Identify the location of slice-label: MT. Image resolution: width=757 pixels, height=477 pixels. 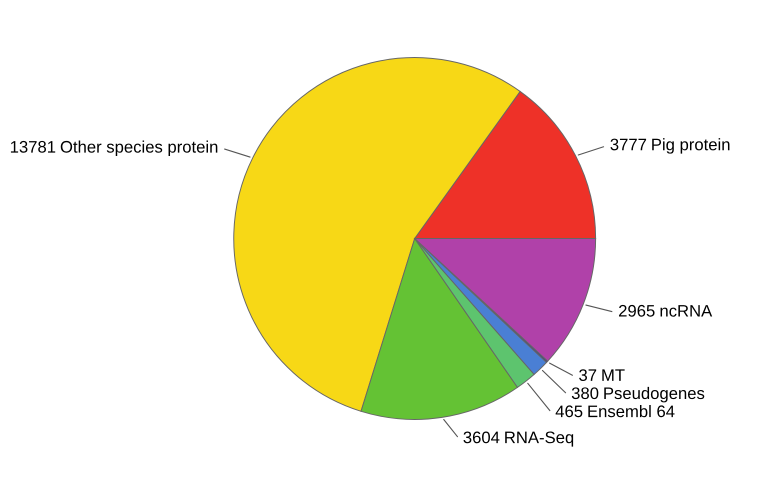
(613, 375).